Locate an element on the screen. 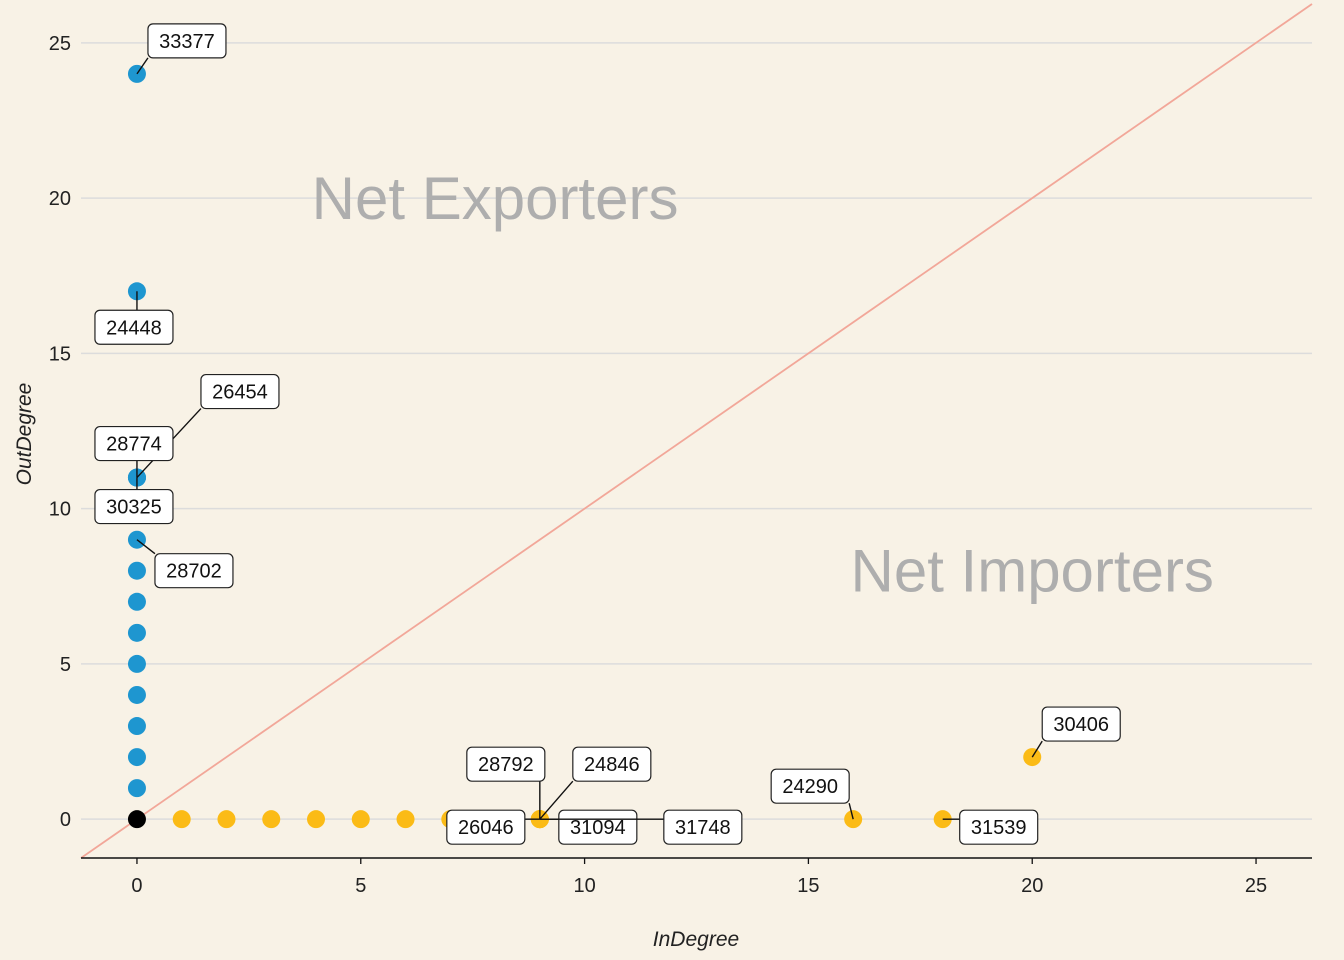 This screenshot has height=960, width=1344. y-tick-label-20: 20 is located at coordinates (60, 199).